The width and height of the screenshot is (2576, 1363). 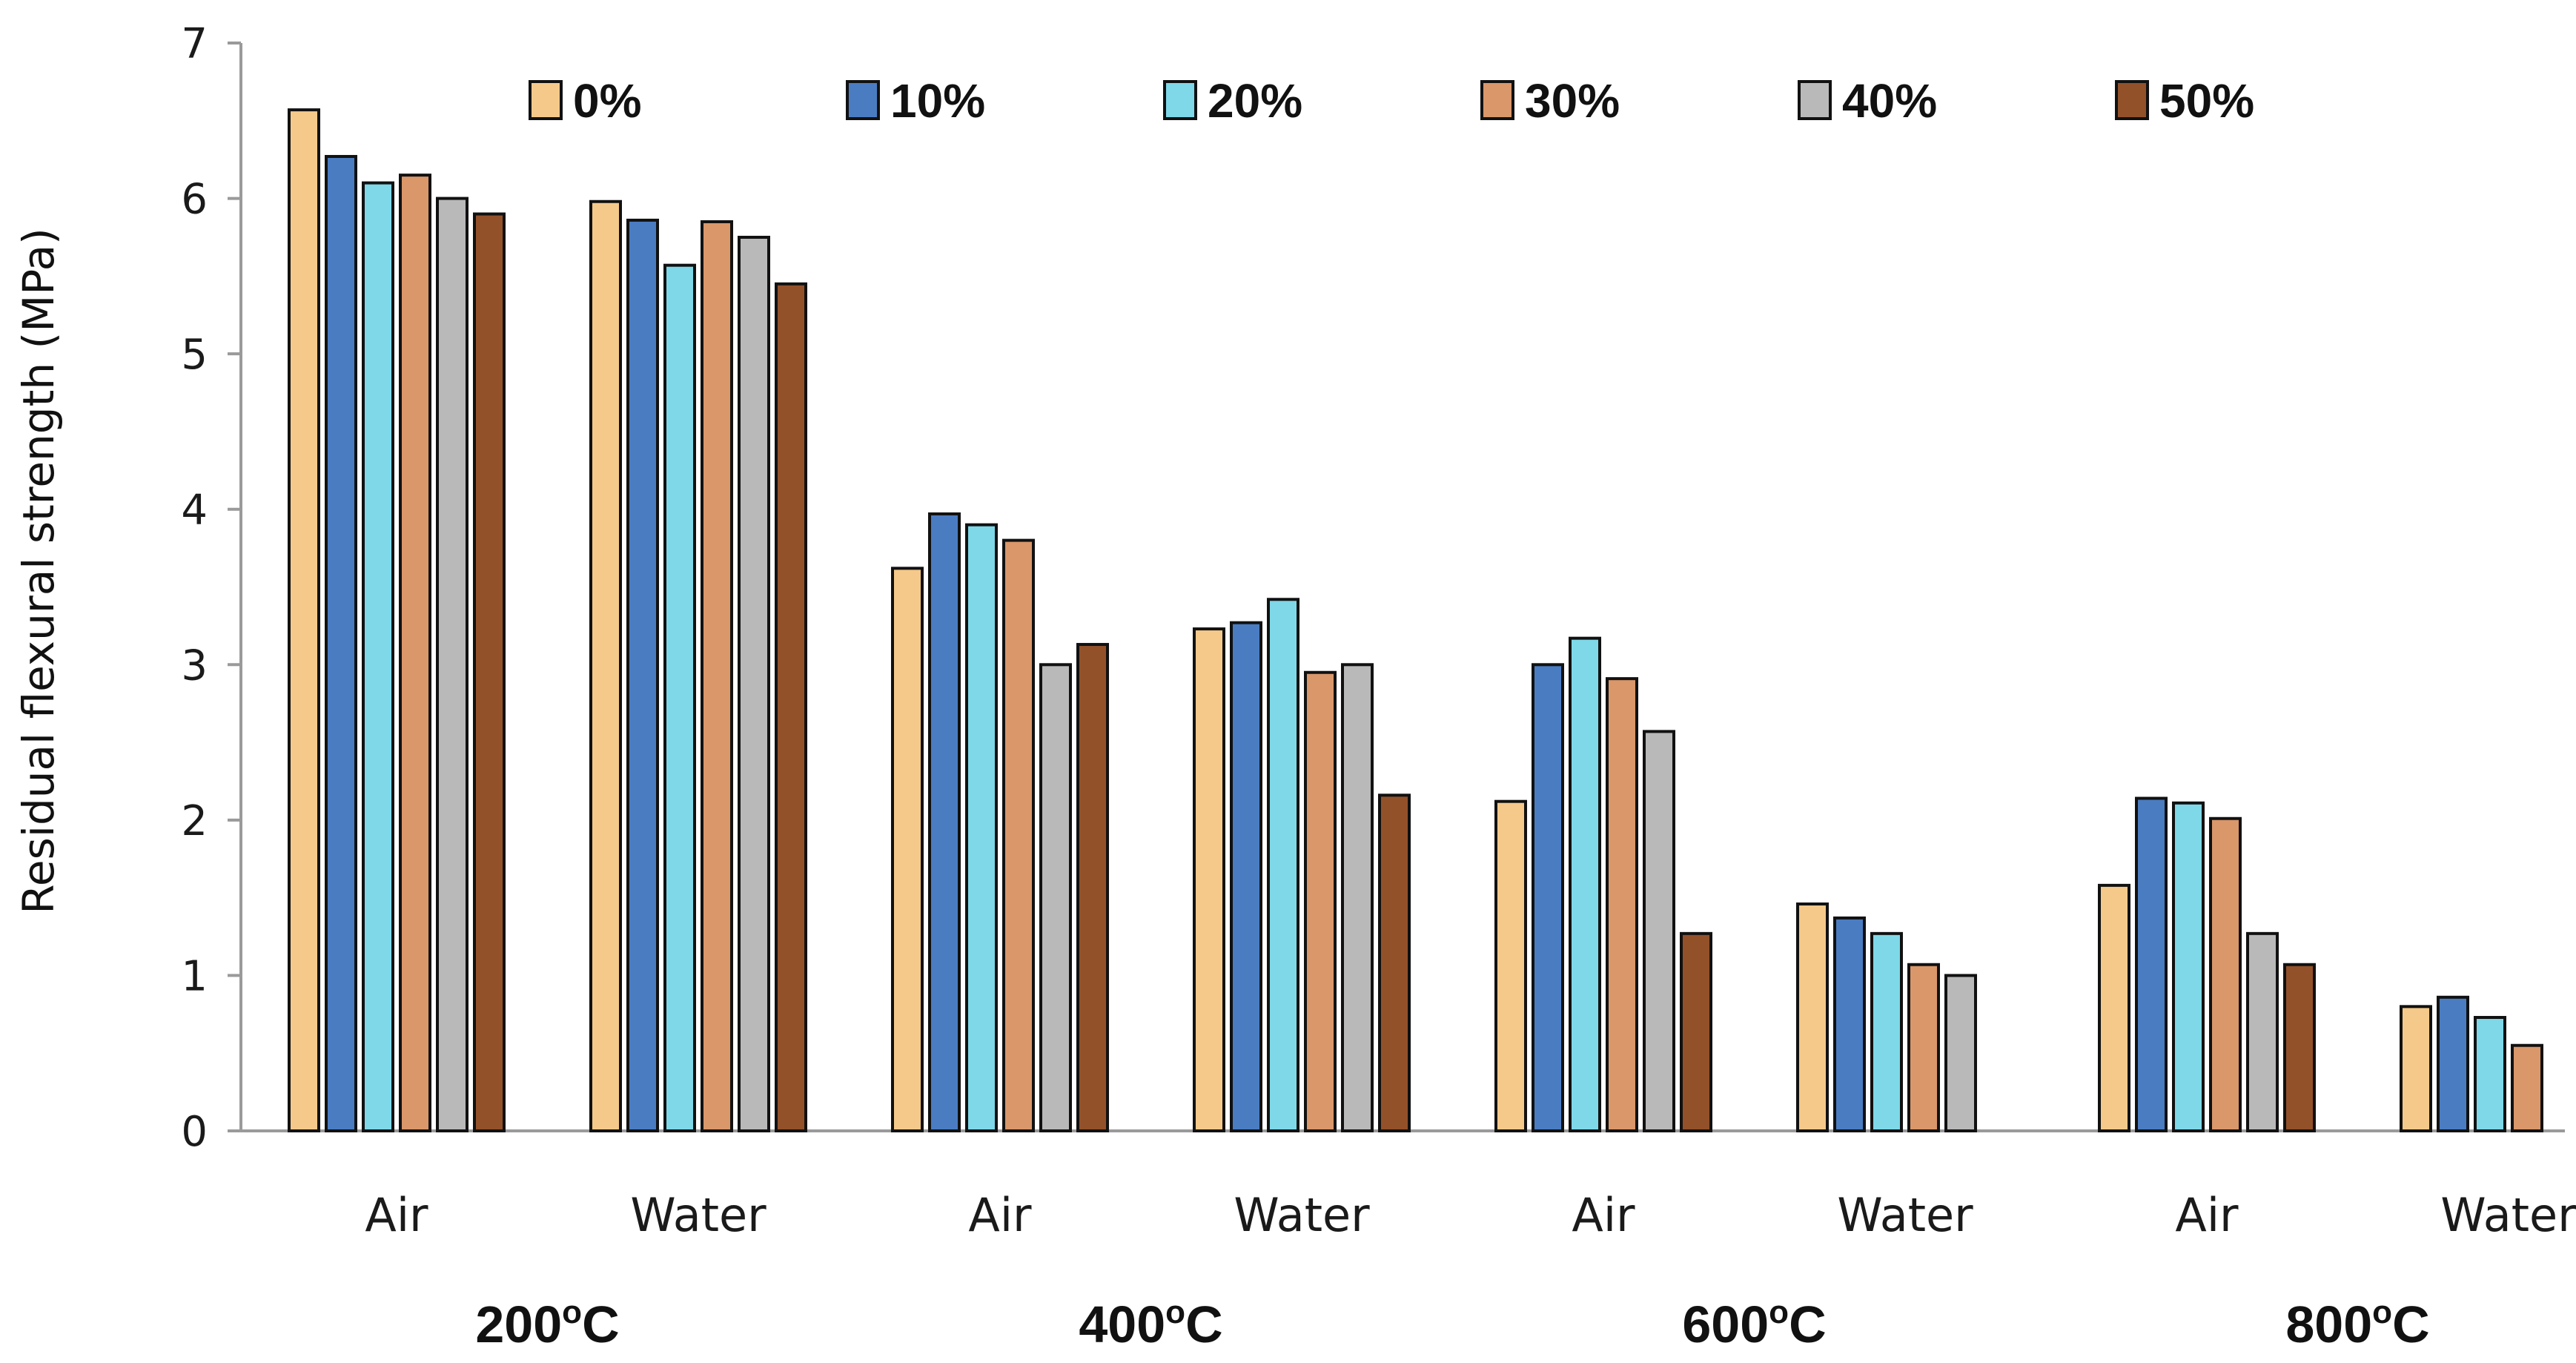 What do you see at coordinates (607, 101) in the screenshot?
I see `legend-label: 0%` at bounding box center [607, 101].